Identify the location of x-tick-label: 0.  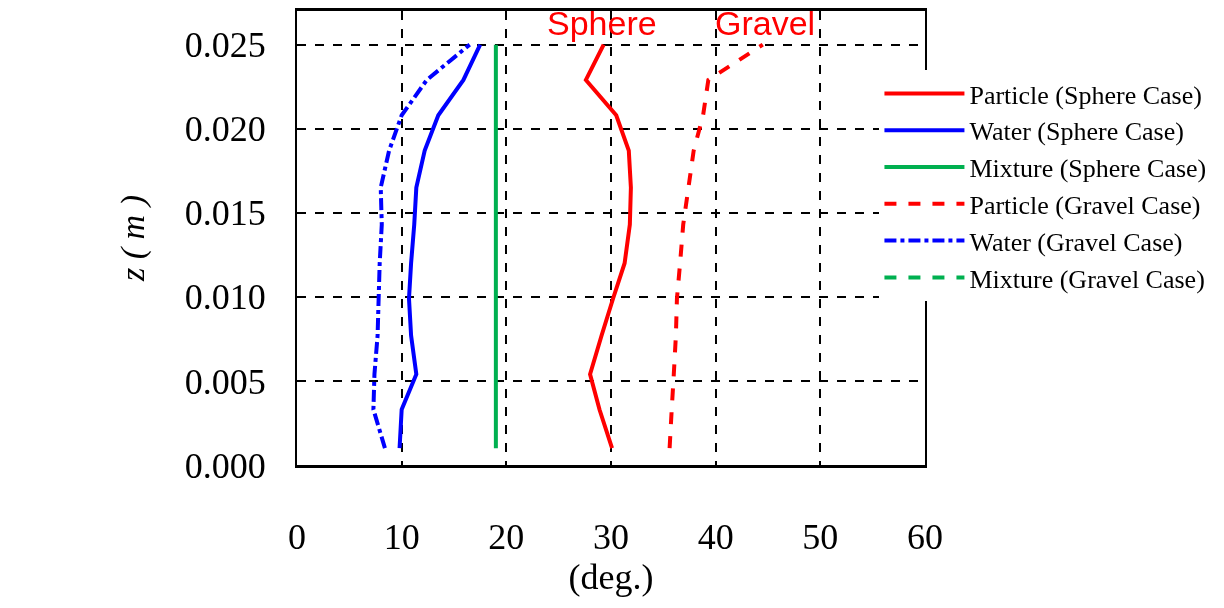
(297, 537).